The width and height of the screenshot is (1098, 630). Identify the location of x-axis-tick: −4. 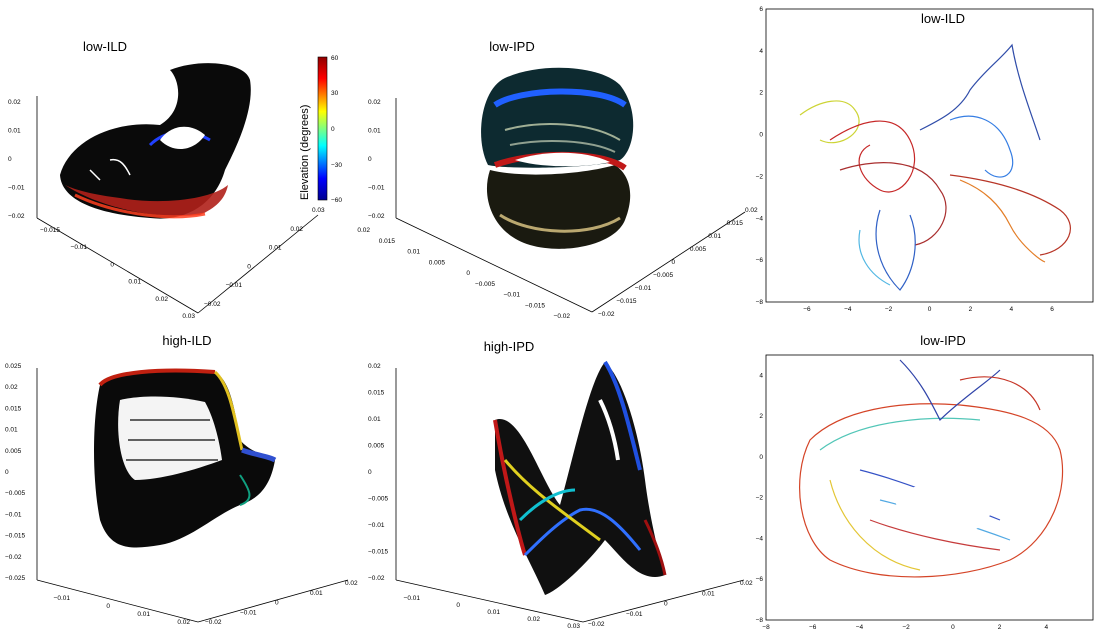
(860, 627).